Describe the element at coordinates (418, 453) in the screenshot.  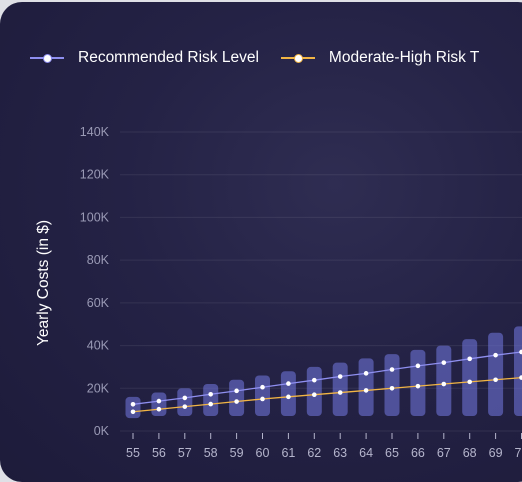
I see `x-tick-label: 66` at that location.